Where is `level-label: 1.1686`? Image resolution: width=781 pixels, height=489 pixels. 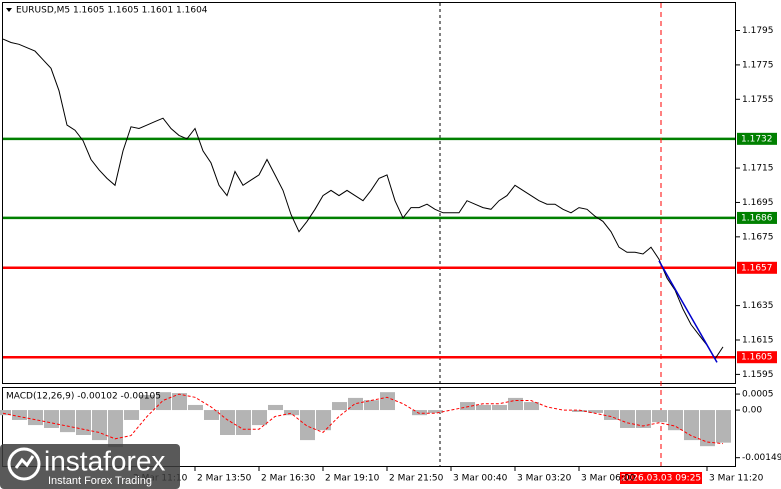
level-label: 1.1686 is located at coordinates (757, 218).